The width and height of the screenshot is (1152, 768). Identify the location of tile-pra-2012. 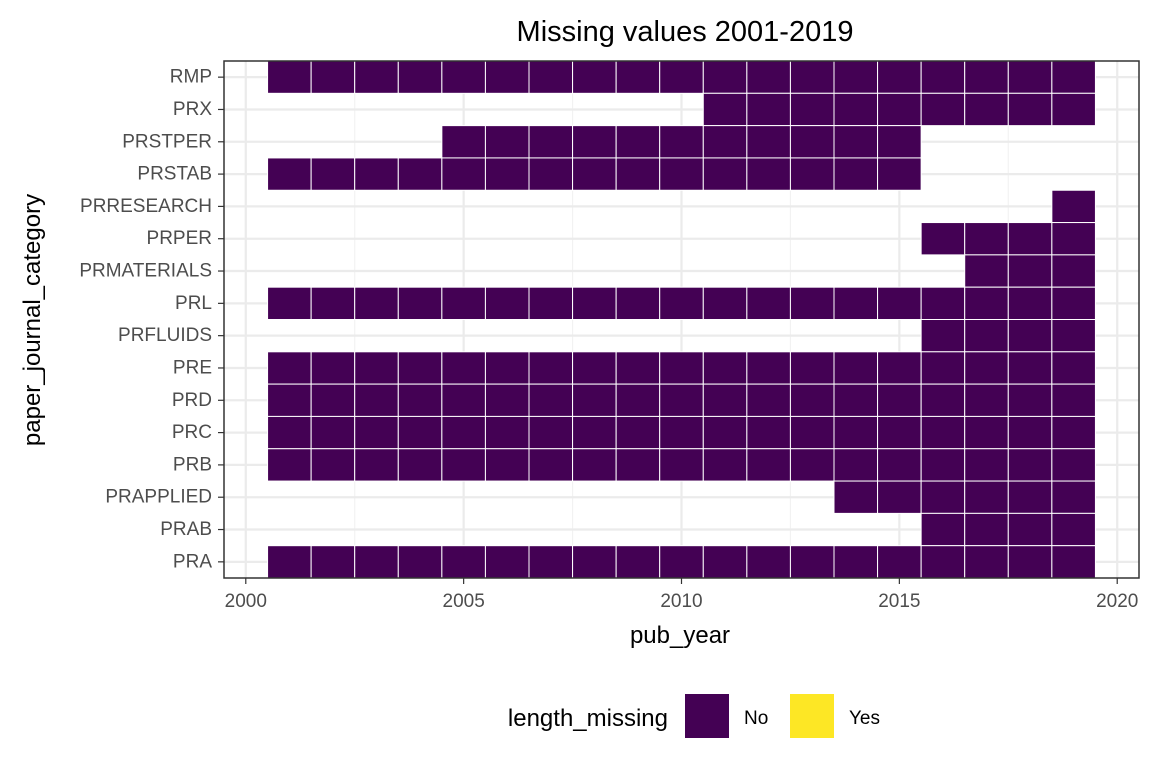
(768, 562).